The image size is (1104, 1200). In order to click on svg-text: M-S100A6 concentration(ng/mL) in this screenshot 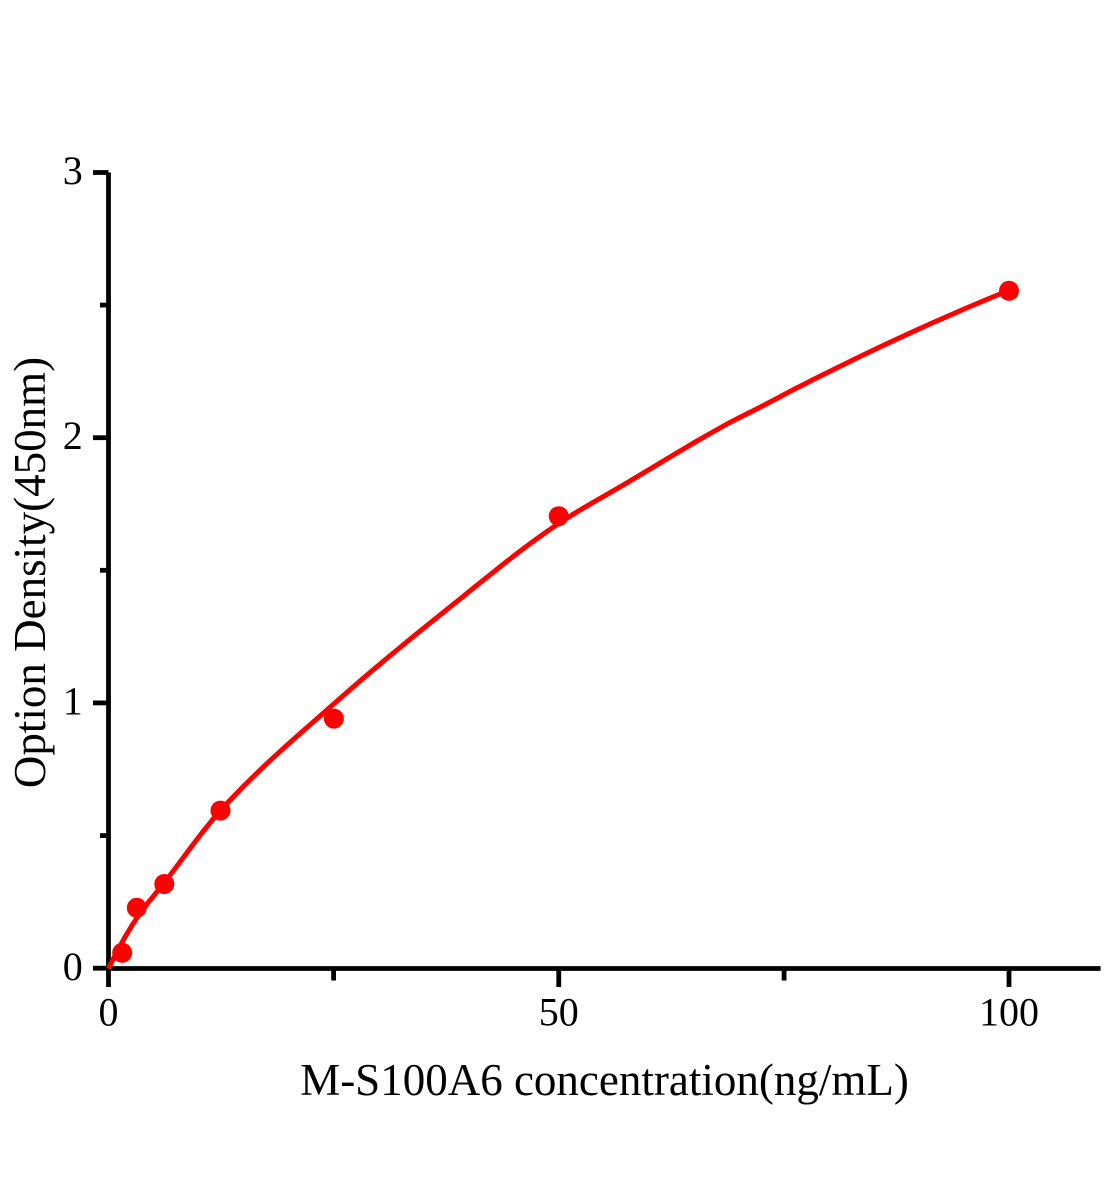, I will do `click(604, 1080)`.